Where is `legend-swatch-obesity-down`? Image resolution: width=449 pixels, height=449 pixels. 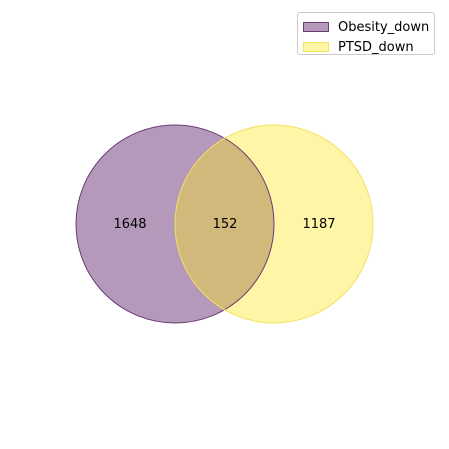 legend-swatch-obesity-down is located at coordinates (316, 27).